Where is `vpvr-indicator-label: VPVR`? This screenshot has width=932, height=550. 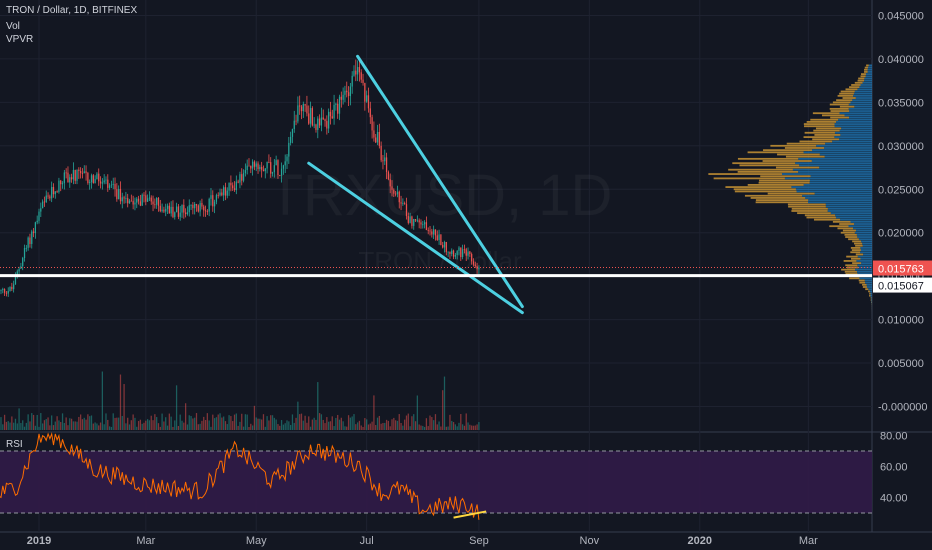 vpvr-indicator-label: VPVR is located at coordinates (20, 39).